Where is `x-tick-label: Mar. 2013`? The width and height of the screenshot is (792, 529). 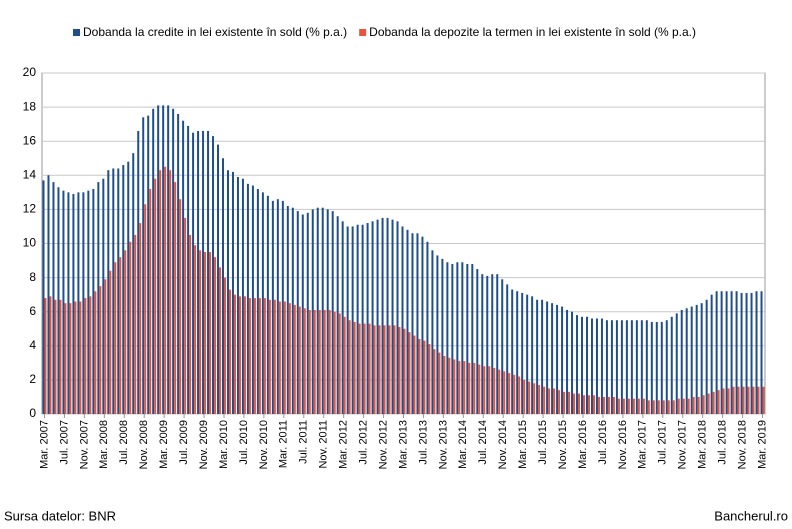 x-tick-label: Mar. 2013 is located at coordinates (403, 444).